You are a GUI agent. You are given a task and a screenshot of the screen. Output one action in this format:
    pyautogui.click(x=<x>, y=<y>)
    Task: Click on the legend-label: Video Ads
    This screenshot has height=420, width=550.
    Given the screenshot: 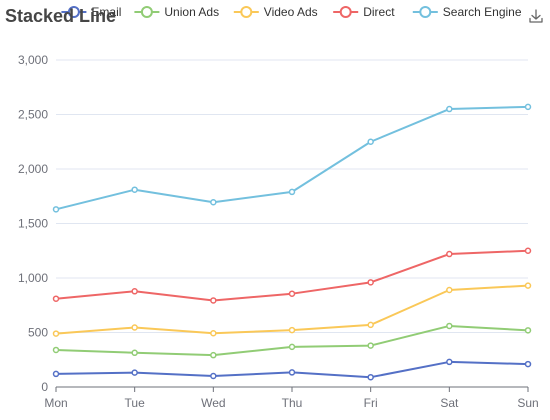 What is the action you would take?
    pyautogui.click(x=291, y=12)
    